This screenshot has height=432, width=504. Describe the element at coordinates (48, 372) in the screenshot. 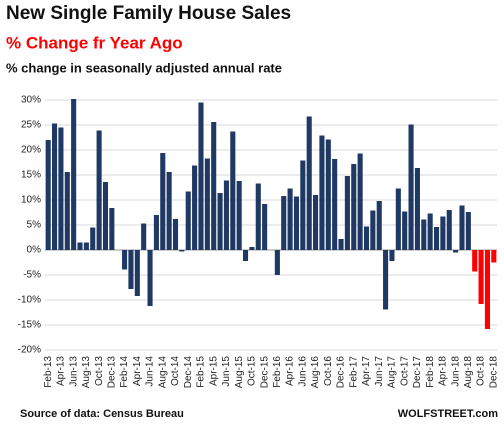

I see `x-tick-label: Feb-13` at that location.